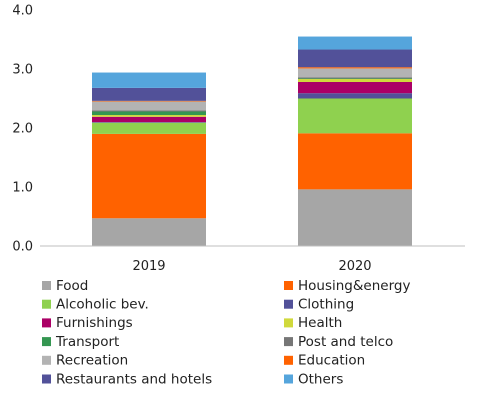  Describe the element at coordinates (331, 361) in the screenshot. I see `legend-label: Education` at that location.